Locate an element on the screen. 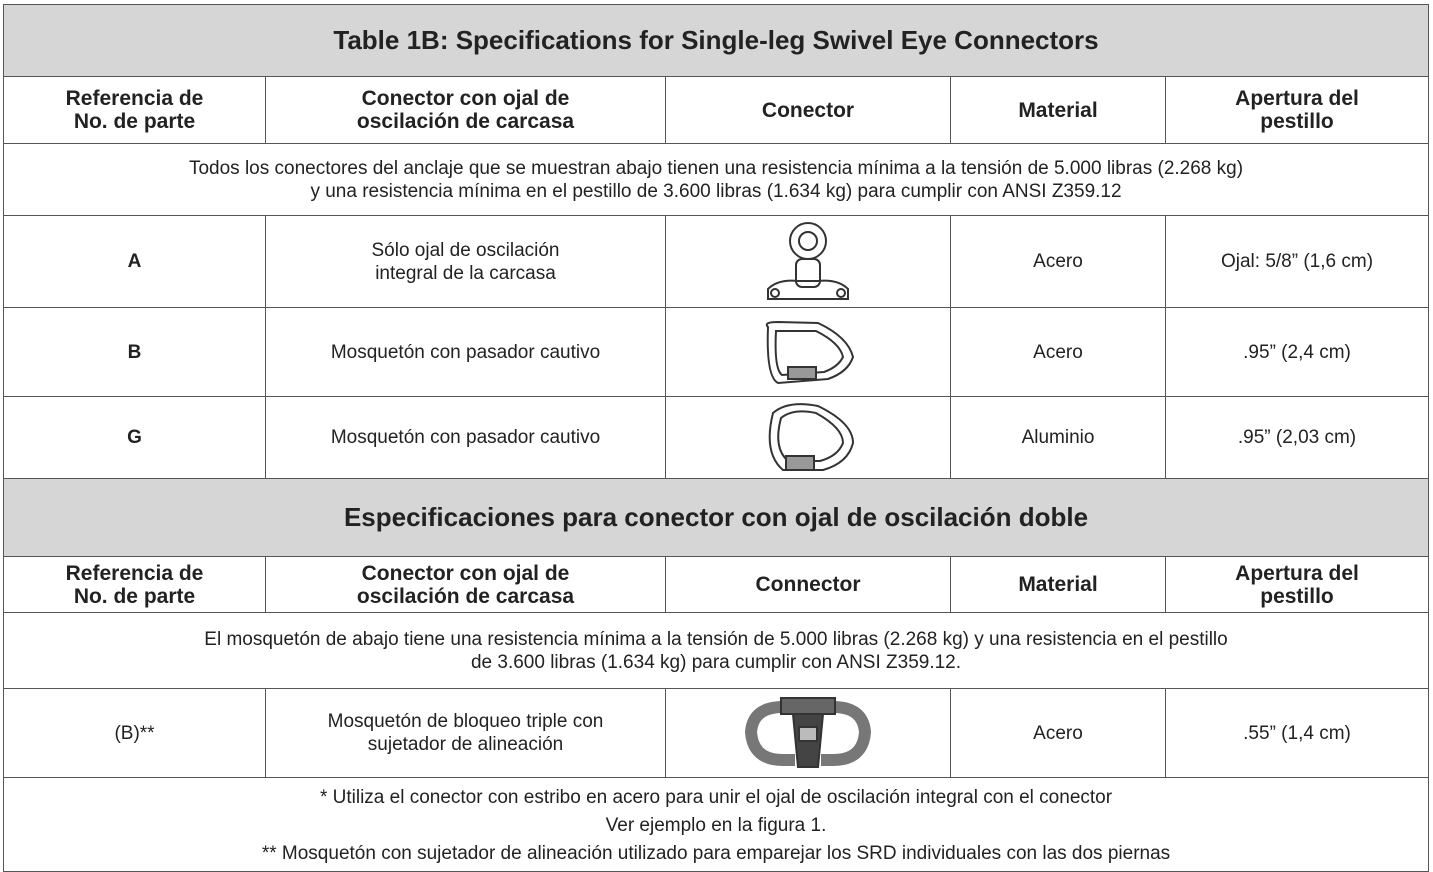 The width and height of the screenshot is (1433, 872). header-cell: Connector is located at coordinates (808, 584).